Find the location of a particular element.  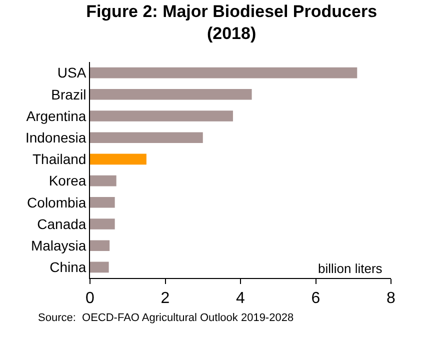

y-tick-label: Canada is located at coordinates (61, 224).